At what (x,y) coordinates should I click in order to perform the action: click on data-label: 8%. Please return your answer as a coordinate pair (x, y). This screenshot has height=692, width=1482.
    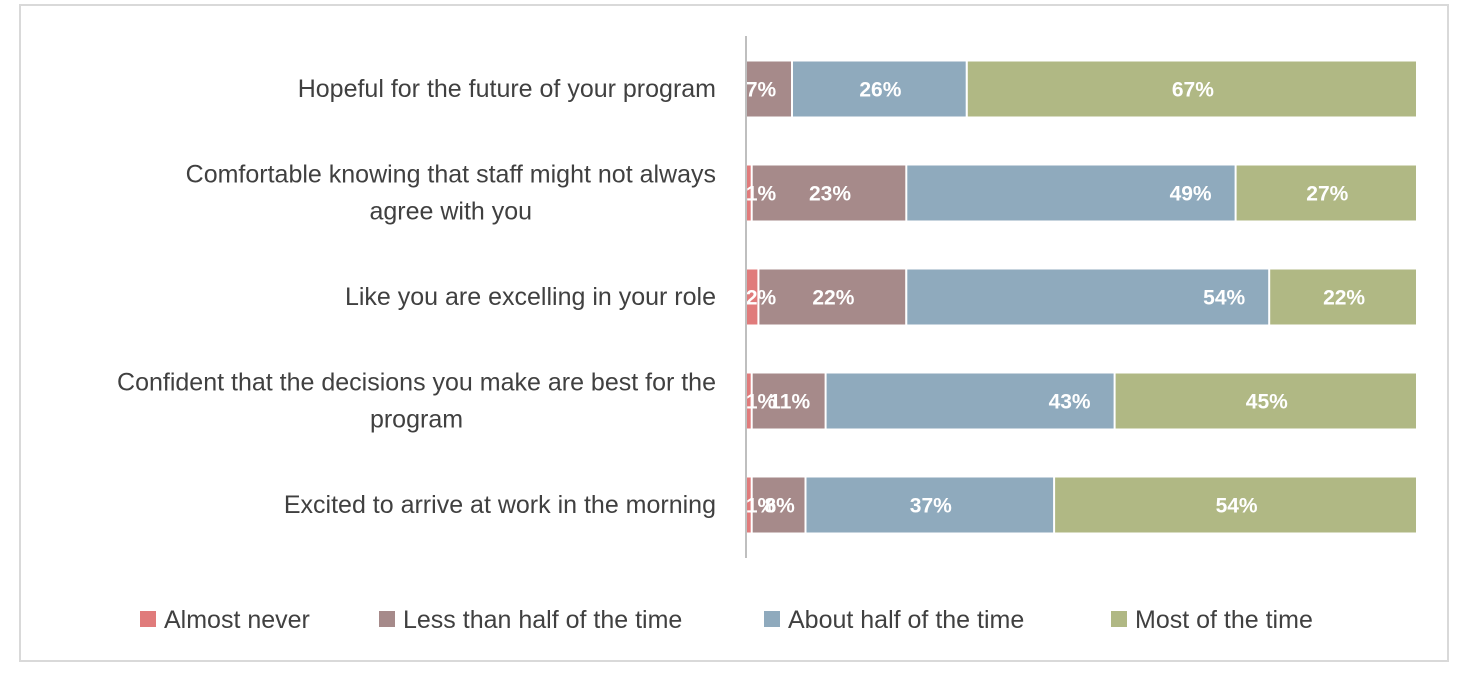
    Looking at the image, I should click on (779, 506).